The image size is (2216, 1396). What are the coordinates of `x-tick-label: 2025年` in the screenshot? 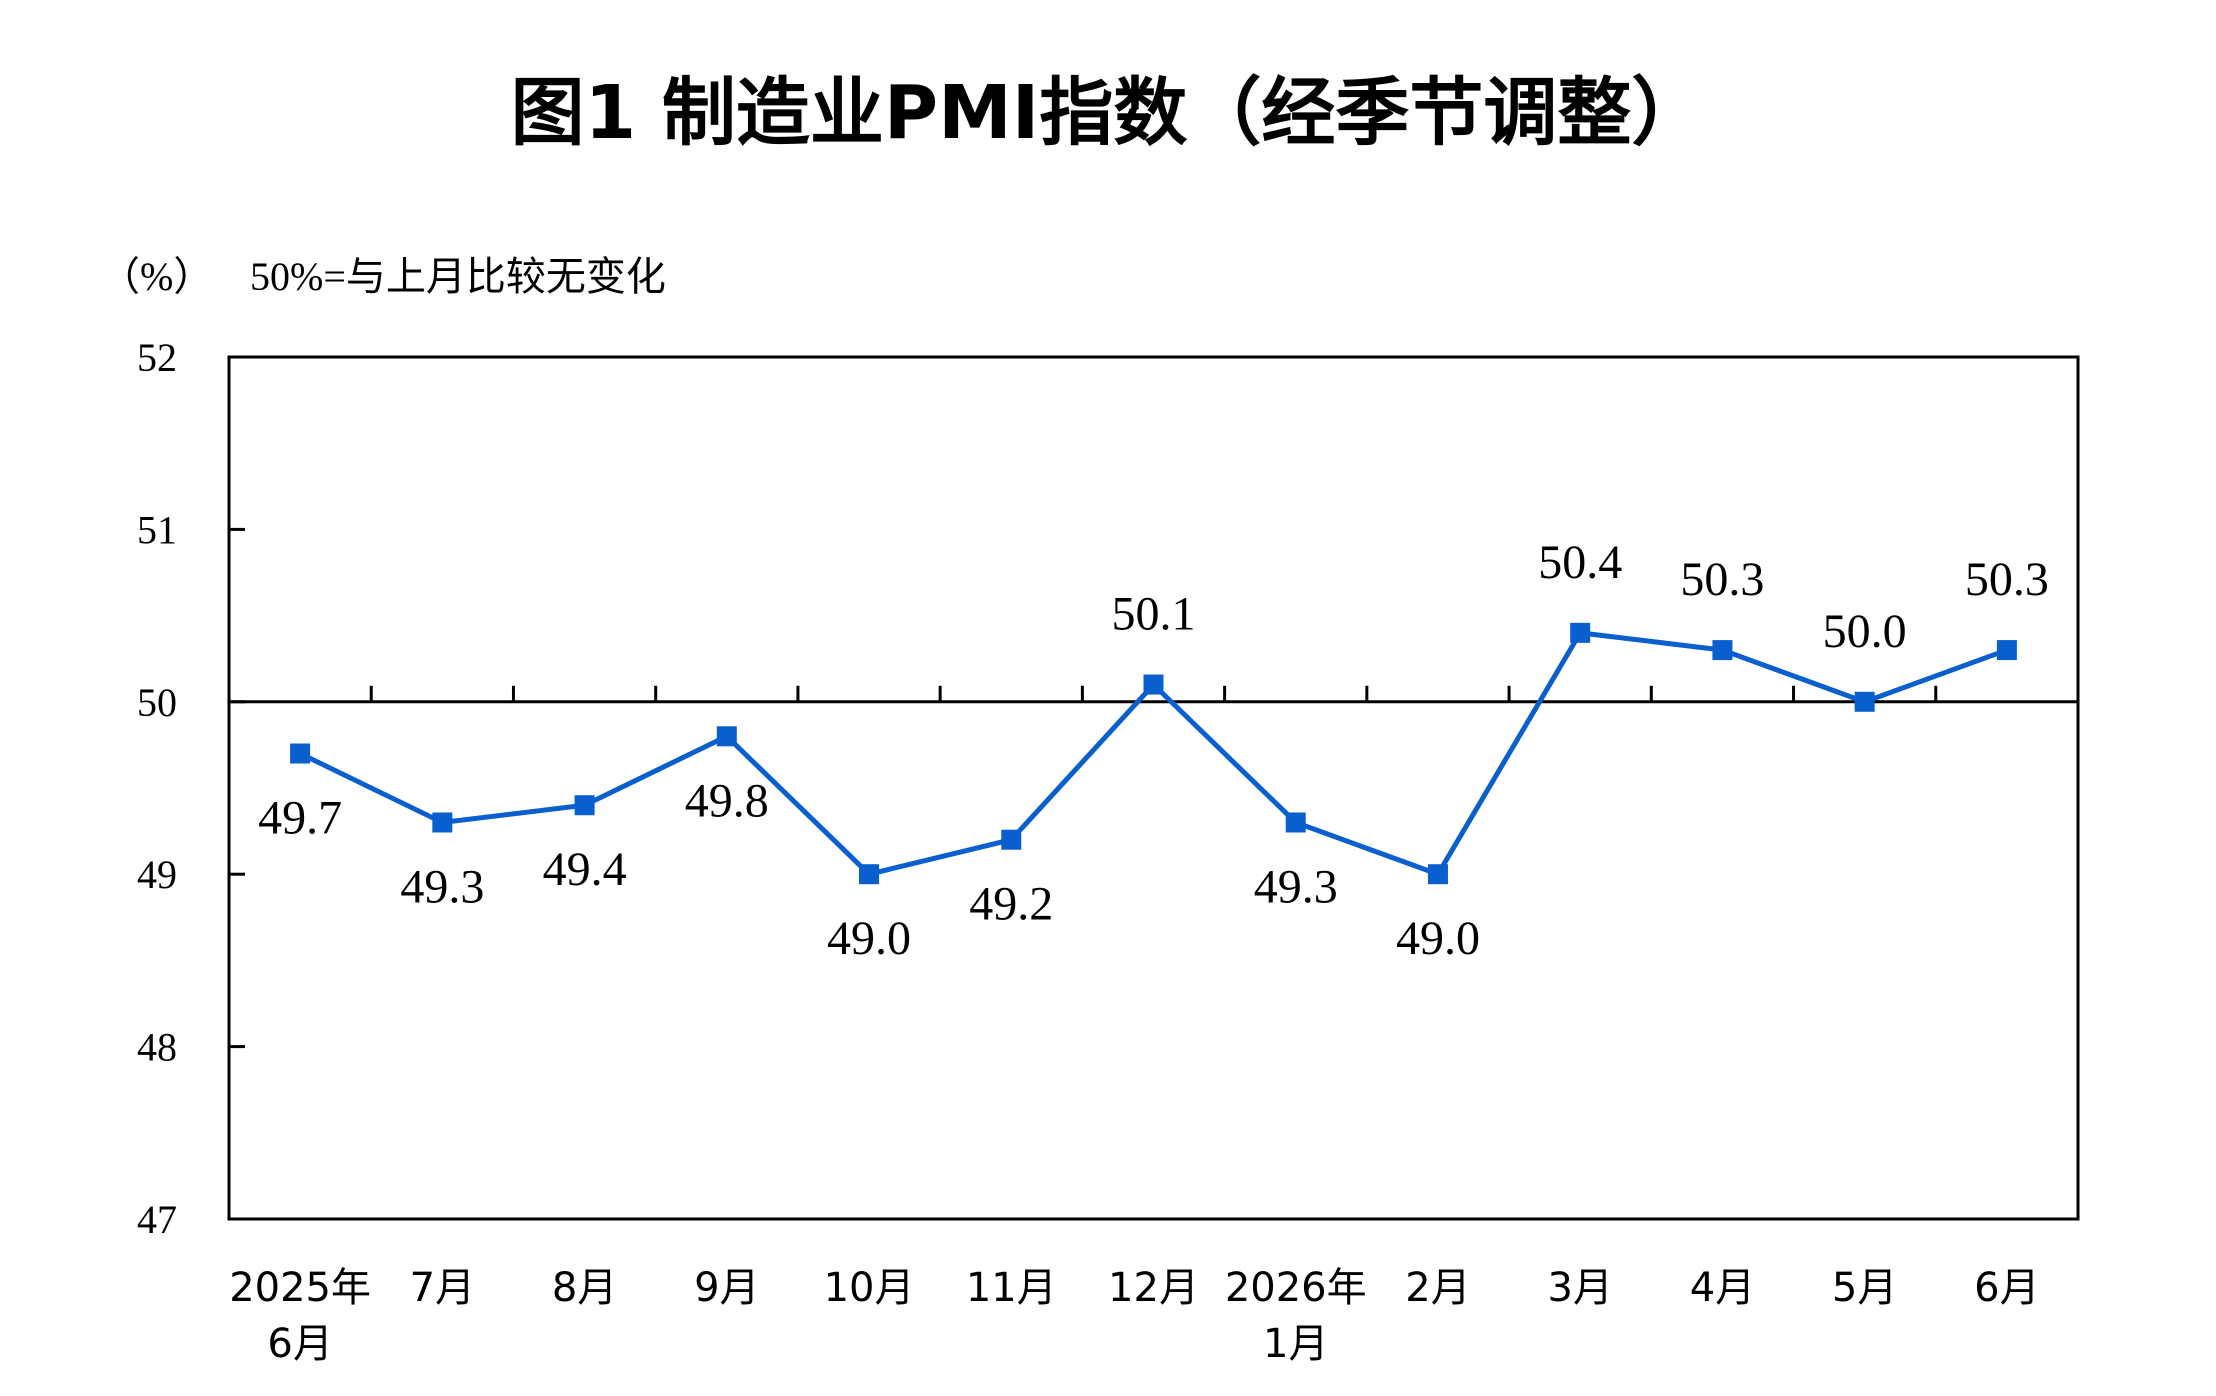 It's located at (300, 1288).